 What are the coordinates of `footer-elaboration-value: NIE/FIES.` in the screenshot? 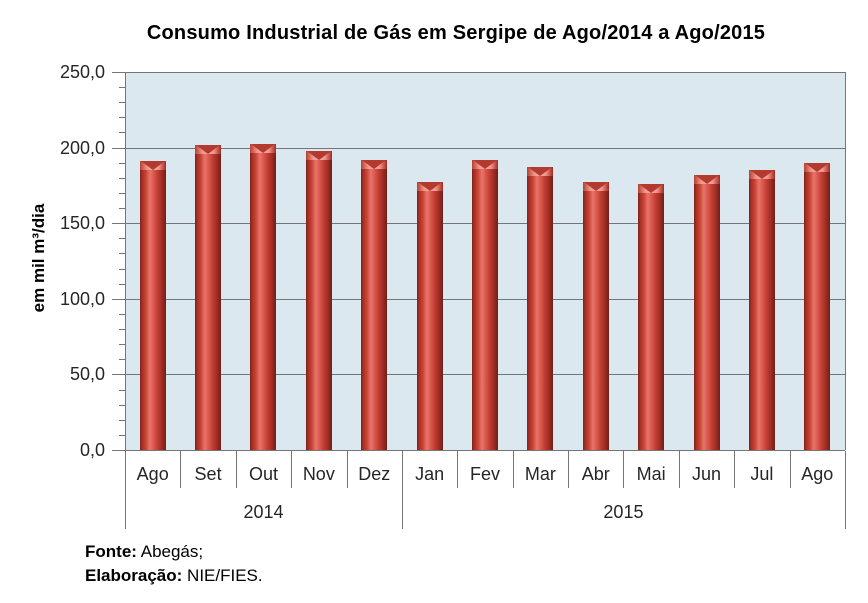 It's located at (225, 575).